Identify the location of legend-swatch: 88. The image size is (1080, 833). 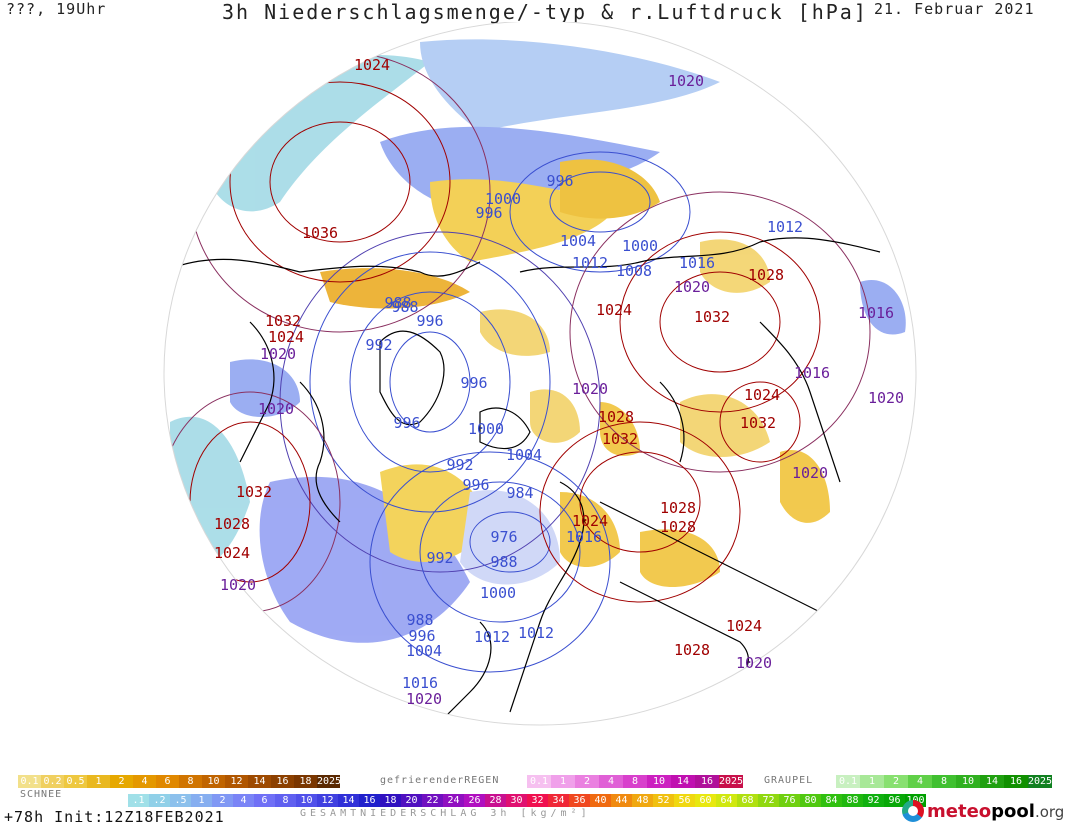
(852, 800).